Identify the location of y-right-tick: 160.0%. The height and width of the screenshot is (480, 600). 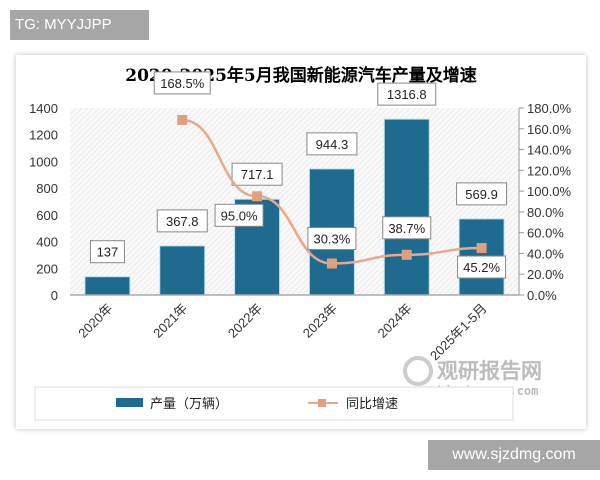
(549, 129).